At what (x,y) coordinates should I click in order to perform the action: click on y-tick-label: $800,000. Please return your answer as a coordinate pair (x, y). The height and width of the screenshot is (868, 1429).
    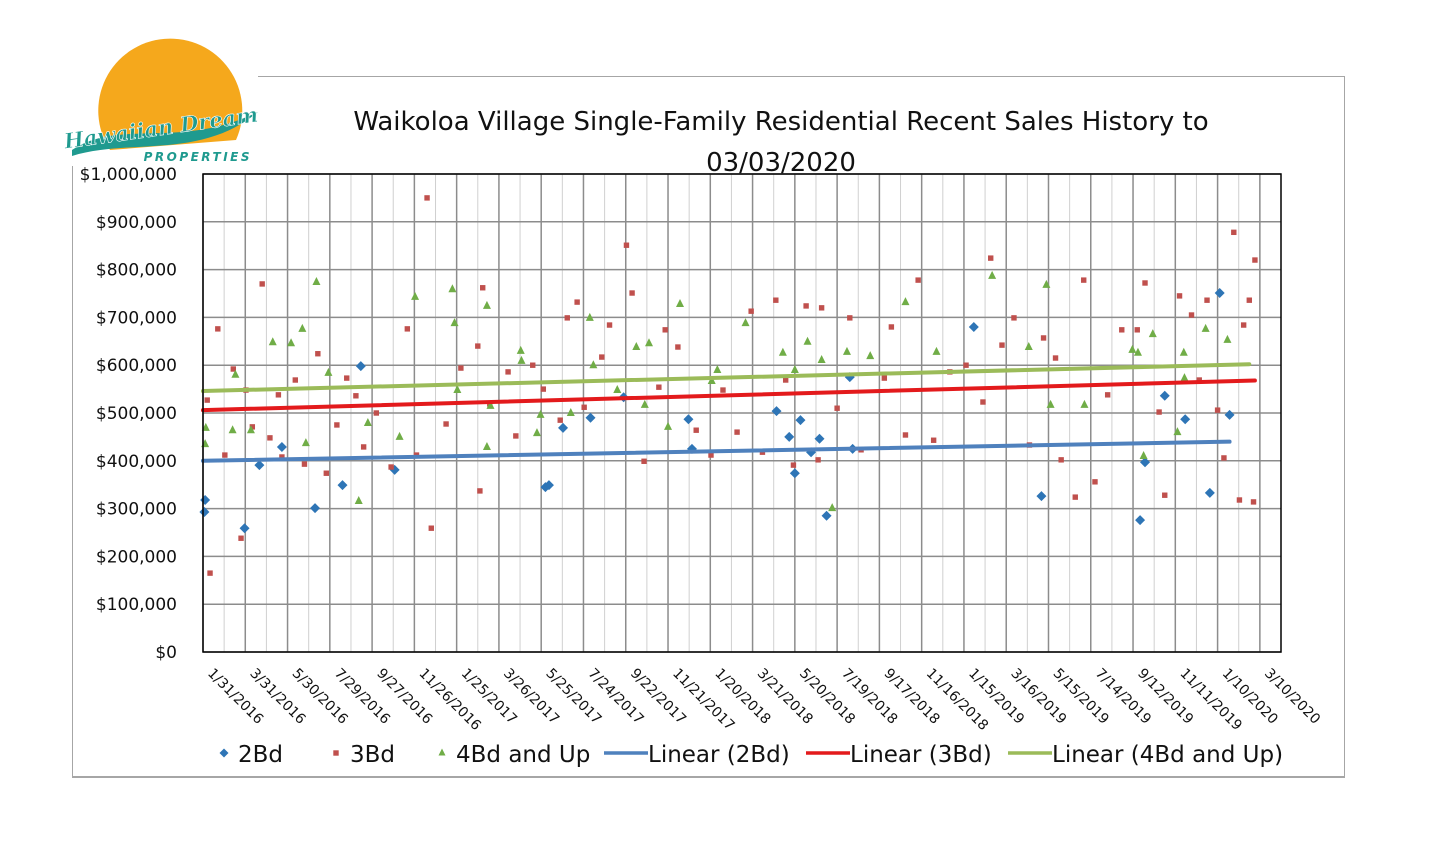
    Looking at the image, I should click on (136, 271).